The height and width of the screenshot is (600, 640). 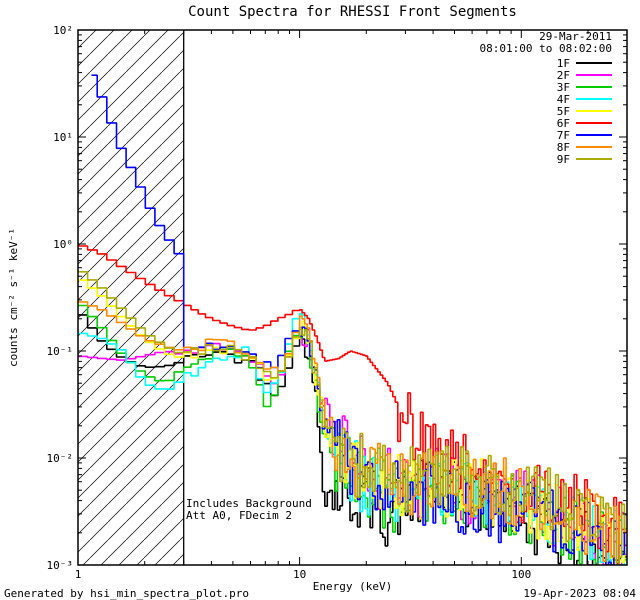 I want to click on footer-generator: Generated by hsi_min_spectra_plot.pro, so click(x=127, y=593).